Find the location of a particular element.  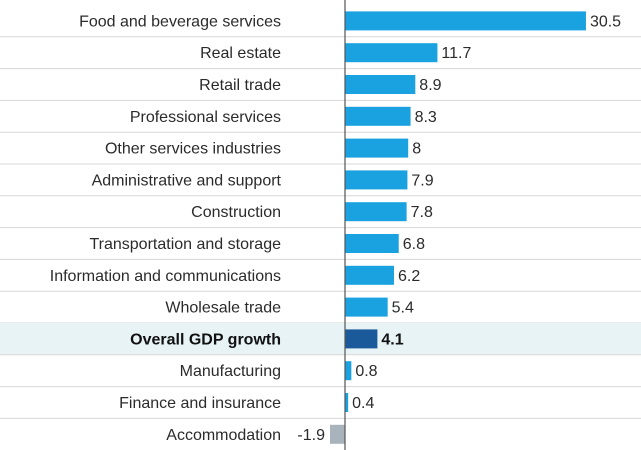

category-label-accommodation: Accommodation is located at coordinates (223, 435).